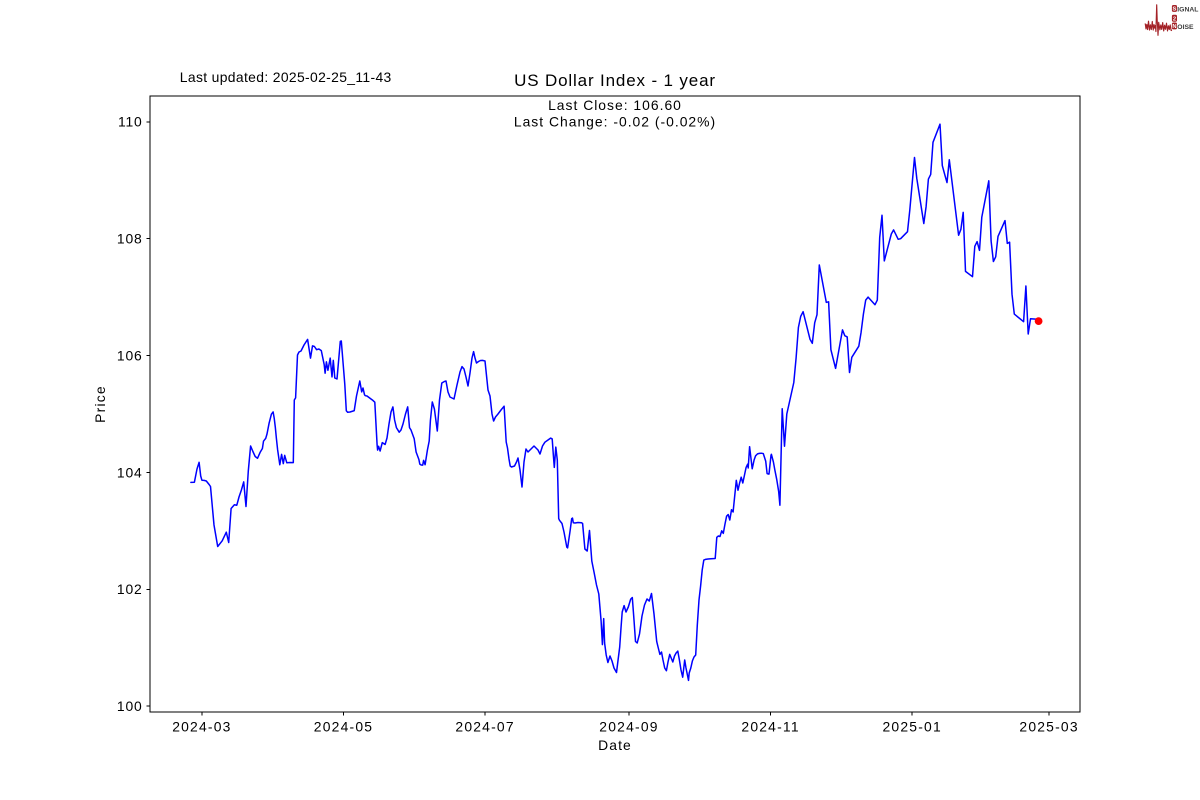  Describe the element at coordinates (1175, 10) in the screenshot. I see `svg-text: S` at that location.